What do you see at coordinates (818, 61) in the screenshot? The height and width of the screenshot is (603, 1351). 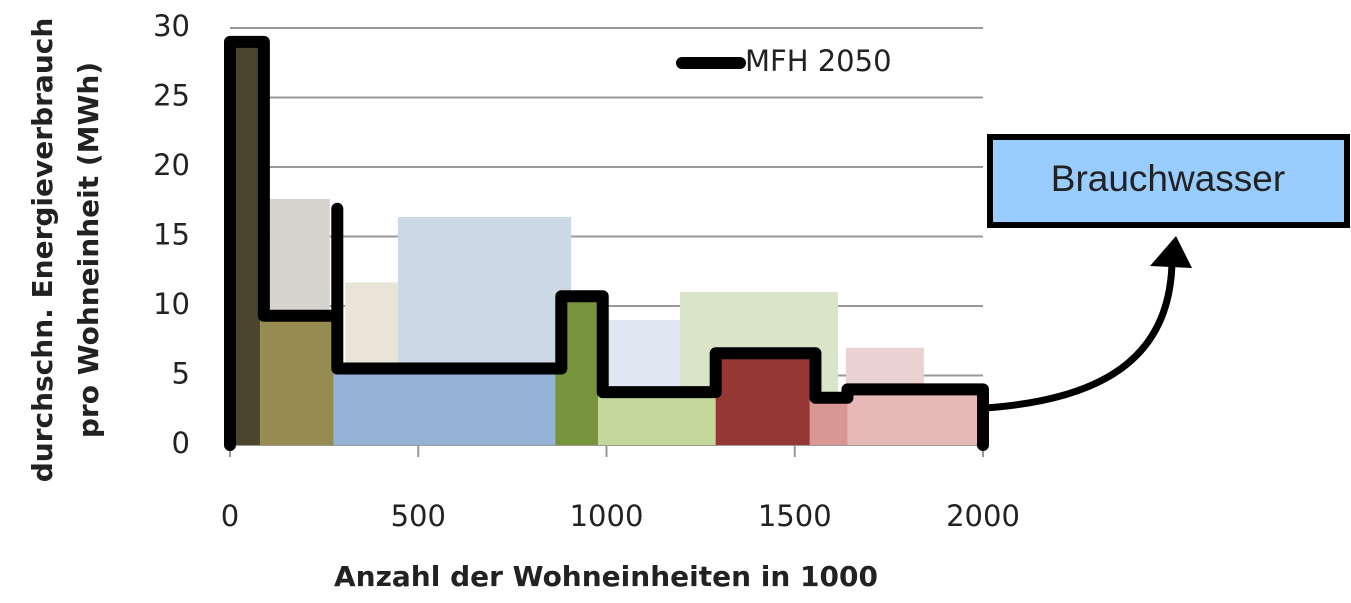 I see `legend-label: MFH 2050` at bounding box center [818, 61].